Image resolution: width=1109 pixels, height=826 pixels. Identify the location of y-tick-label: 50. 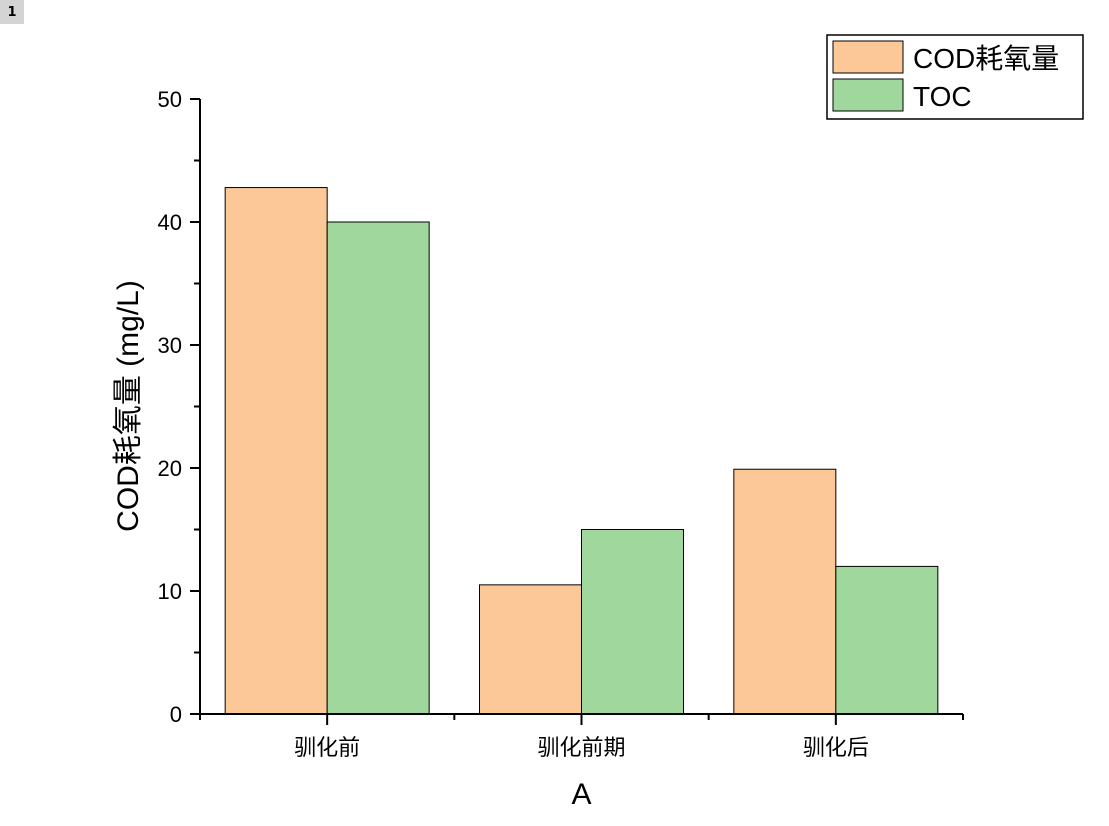
(170, 99).